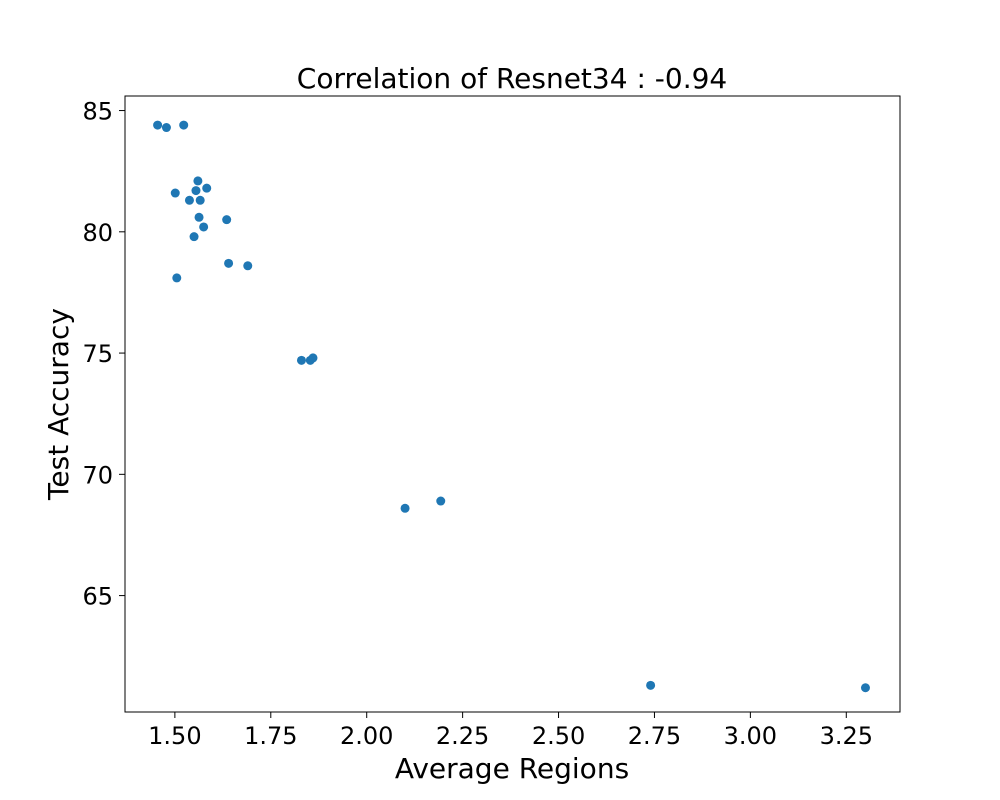  I want to click on y-axis: 65 70 75 80 85, so click(103, 354).